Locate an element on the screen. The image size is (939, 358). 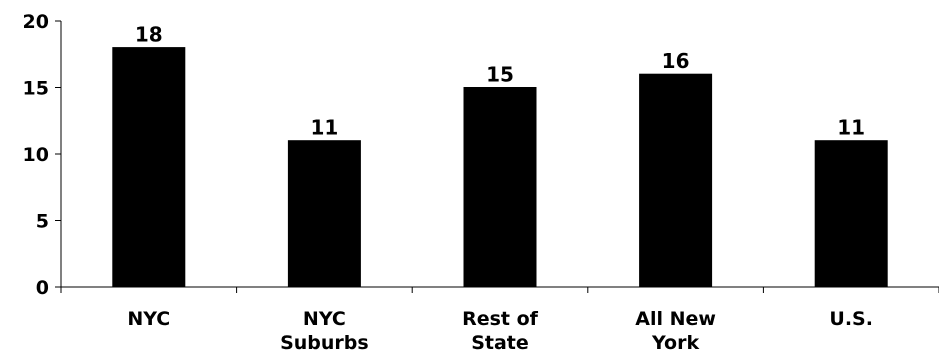
data-label: 15 is located at coordinates (500, 75).